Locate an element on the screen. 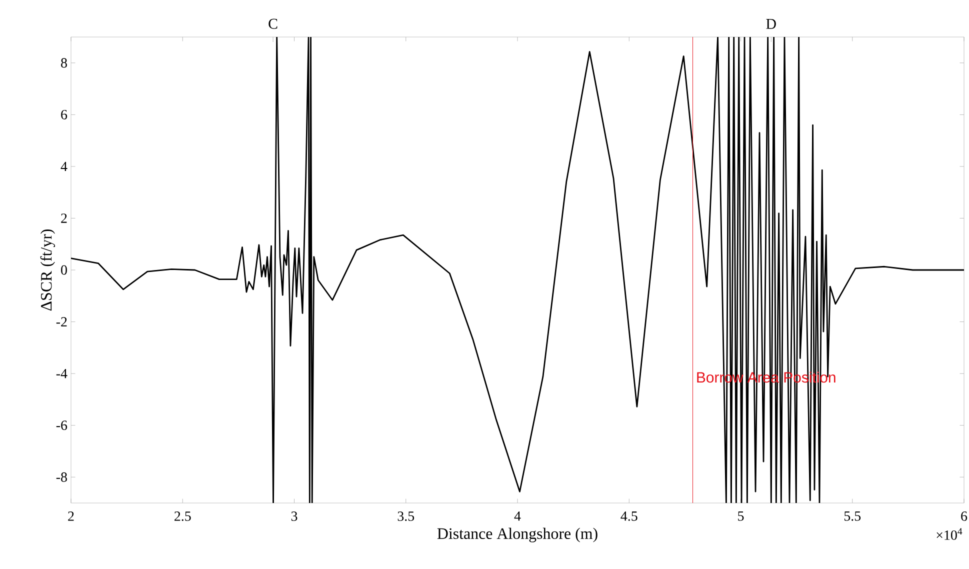 Image resolution: width=969 pixels, height=569 pixels. x-tick-label: 5.5 is located at coordinates (852, 516).